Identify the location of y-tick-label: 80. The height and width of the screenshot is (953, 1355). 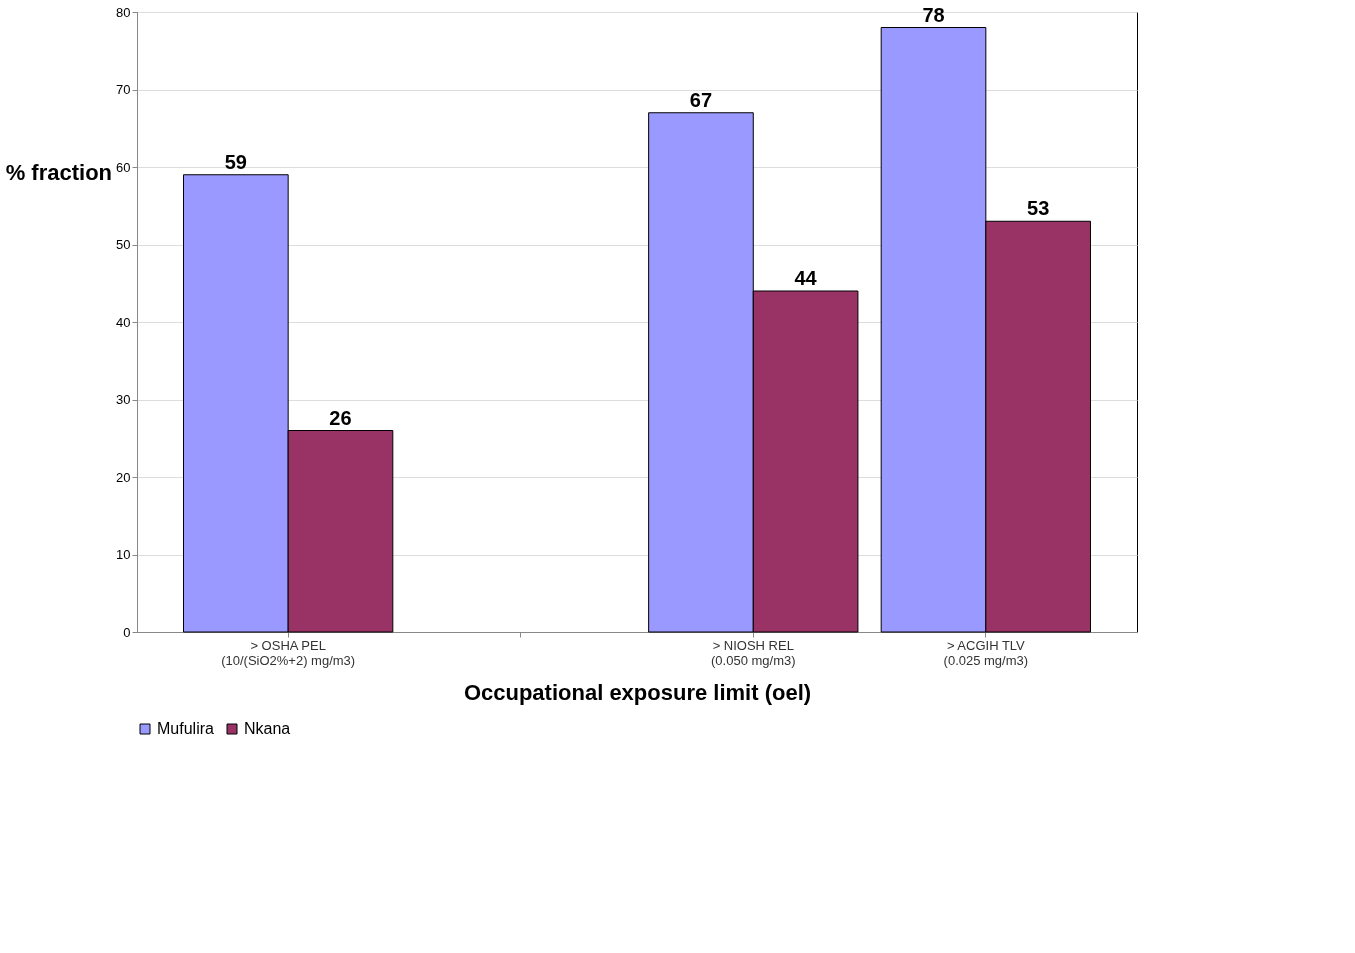
(123, 12).